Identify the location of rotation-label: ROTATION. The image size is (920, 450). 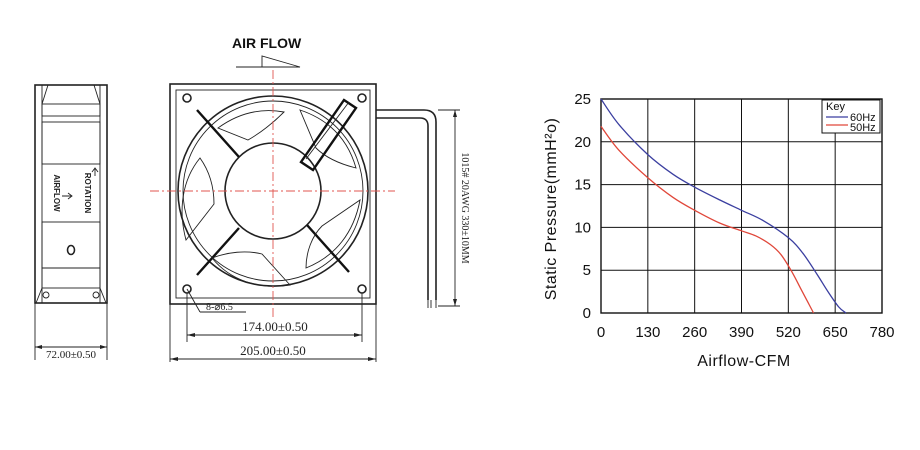
(87, 193).